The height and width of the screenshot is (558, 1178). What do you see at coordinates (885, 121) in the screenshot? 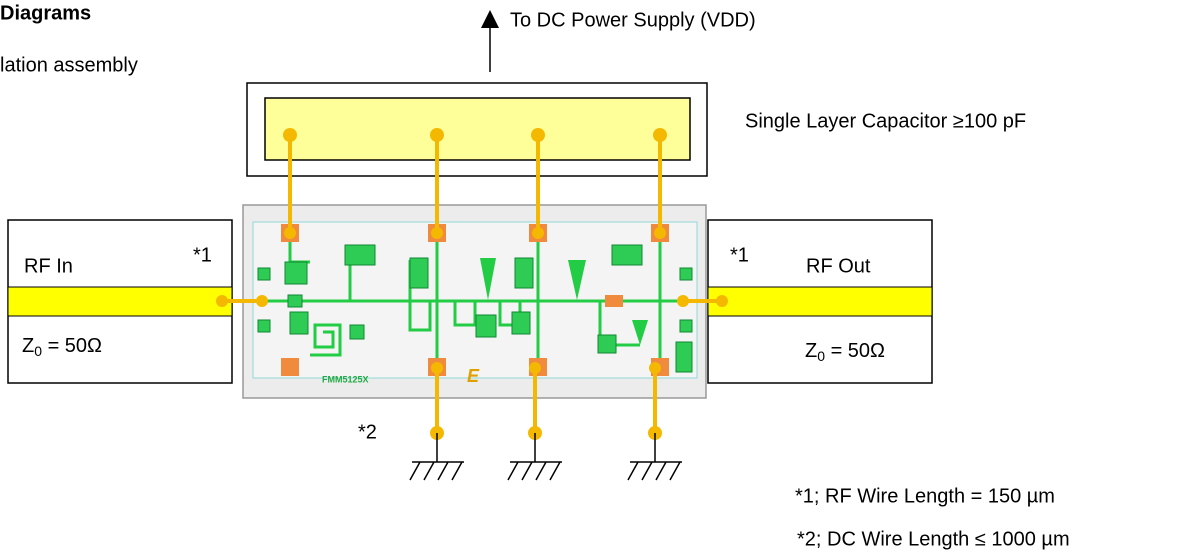
I see `capacitor-label: Single Layer Capacitor ≥100 pF` at bounding box center [885, 121].